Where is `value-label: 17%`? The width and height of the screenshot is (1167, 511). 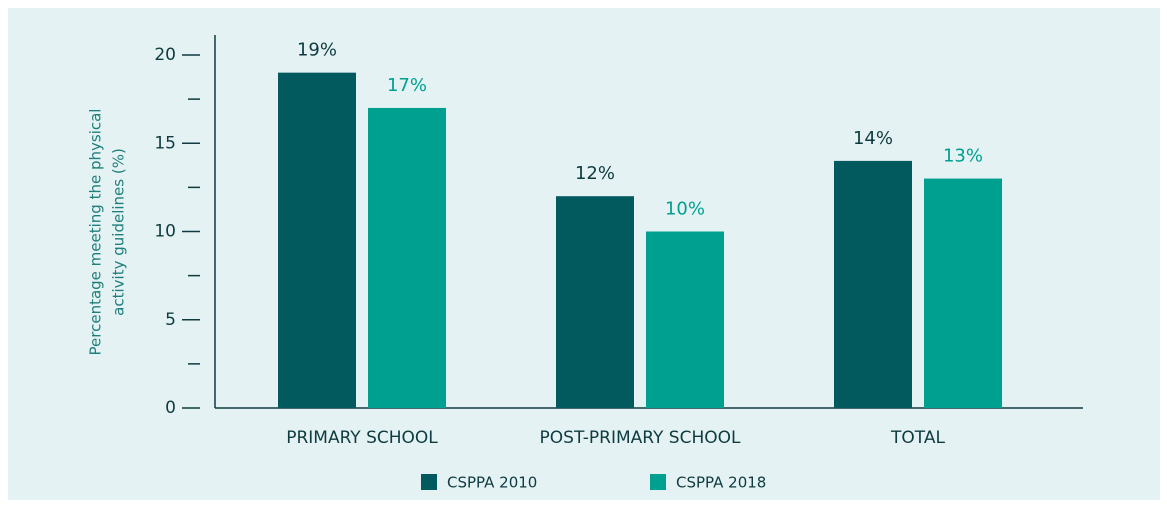
value-label: 17% is located at coordinates (407, 85).